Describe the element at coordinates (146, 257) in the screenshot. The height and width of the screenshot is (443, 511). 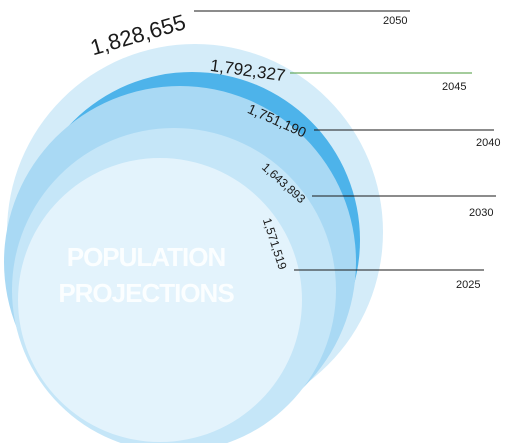
I see `title-line-1: POPULATION` at that location.